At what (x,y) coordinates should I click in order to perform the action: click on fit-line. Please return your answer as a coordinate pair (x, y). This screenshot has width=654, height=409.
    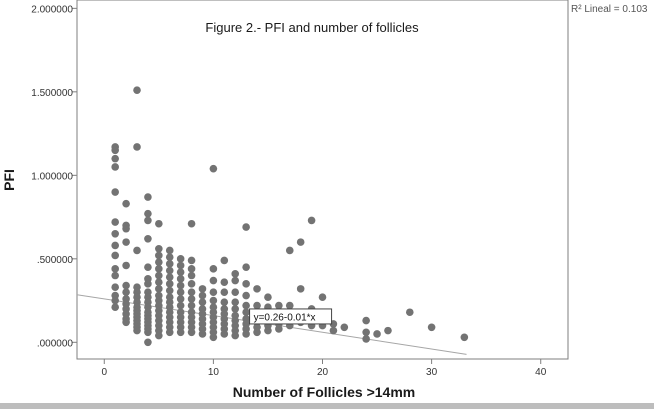
    Looking at the image, I should click on (271, 324).